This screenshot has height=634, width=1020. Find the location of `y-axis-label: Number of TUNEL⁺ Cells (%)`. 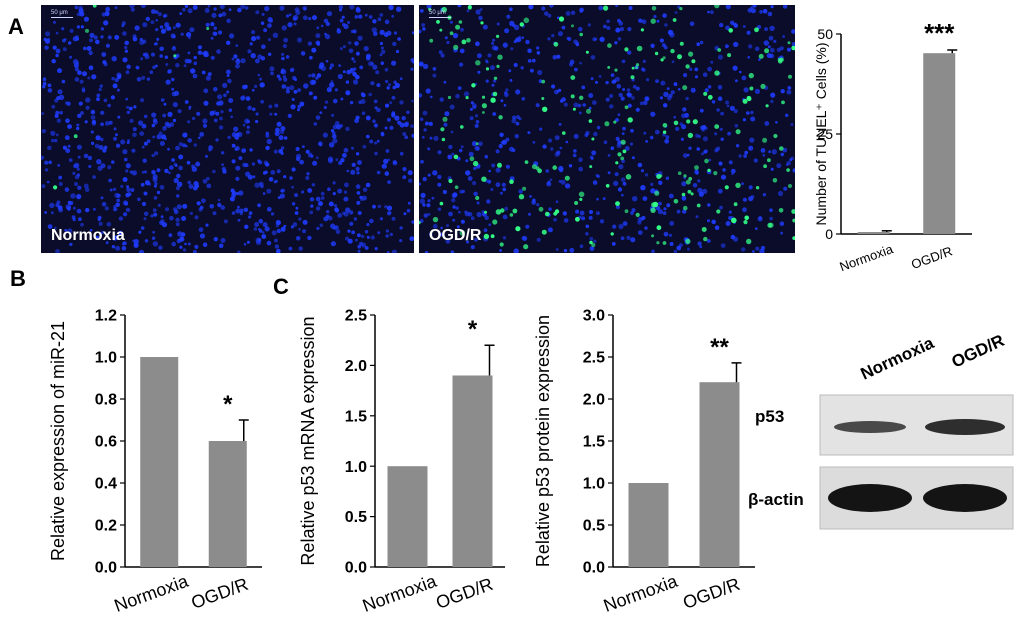

y-axis-label: Number of TUNEL⁺ Cells (%) is located at coordinates (821, 134).